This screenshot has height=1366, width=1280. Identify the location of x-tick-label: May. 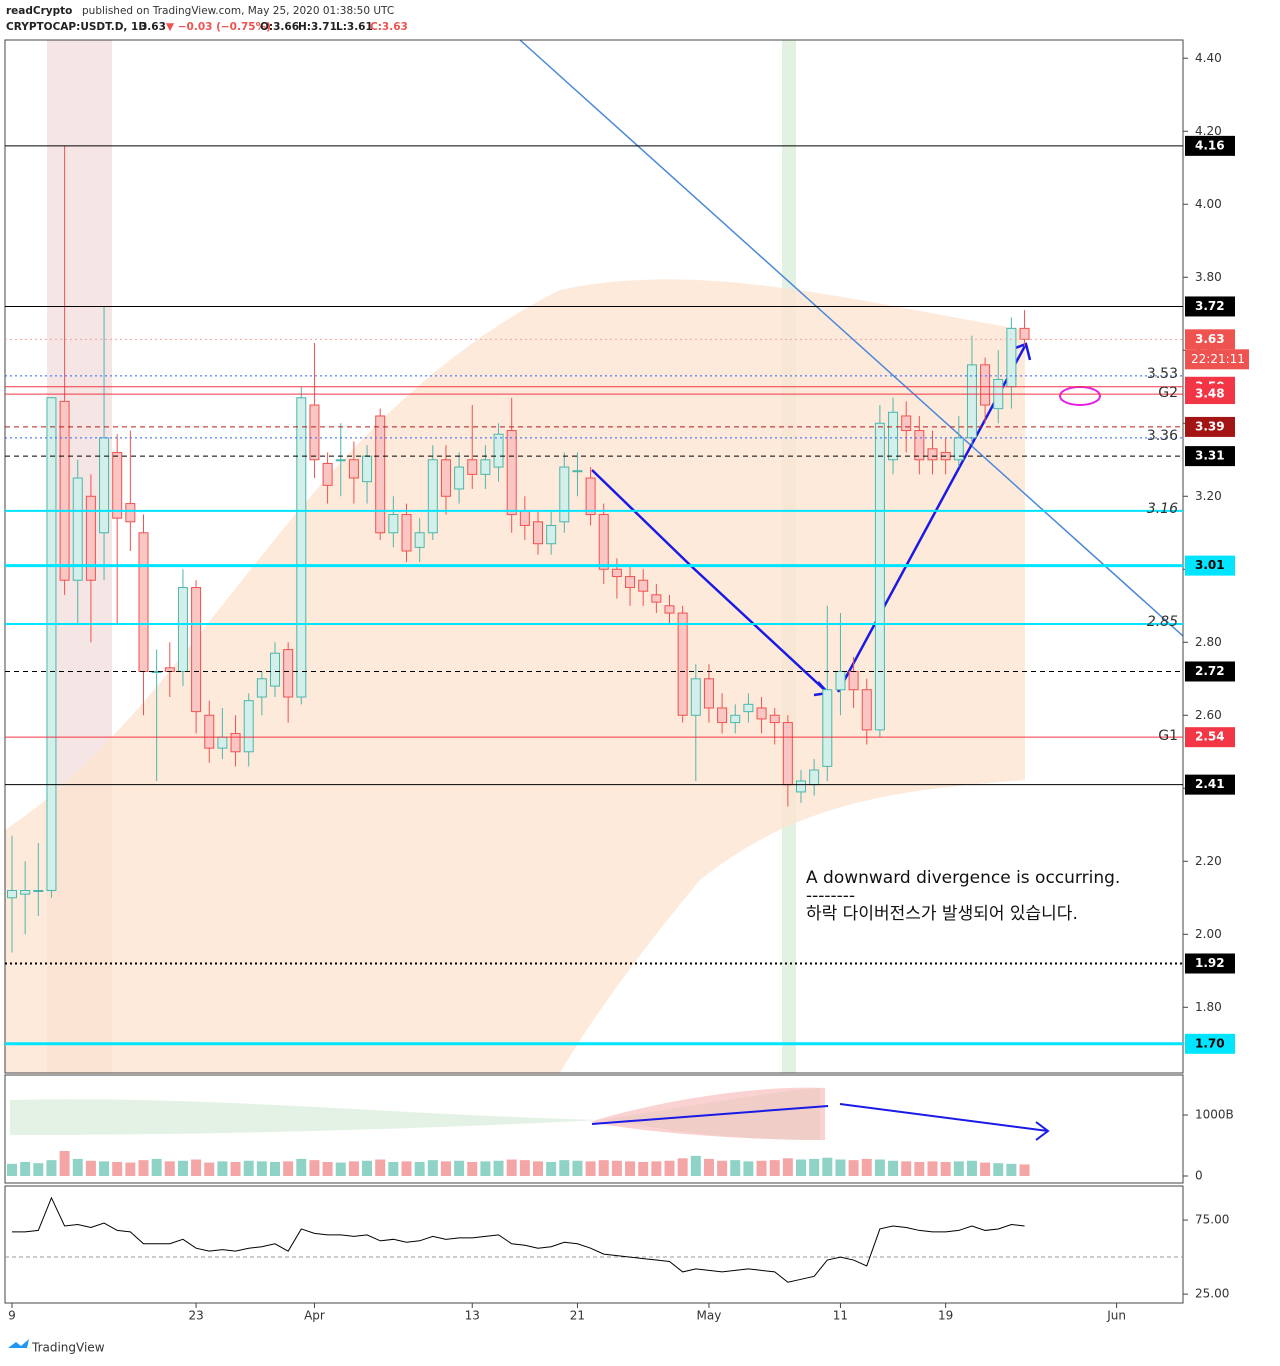
(709, 1316).